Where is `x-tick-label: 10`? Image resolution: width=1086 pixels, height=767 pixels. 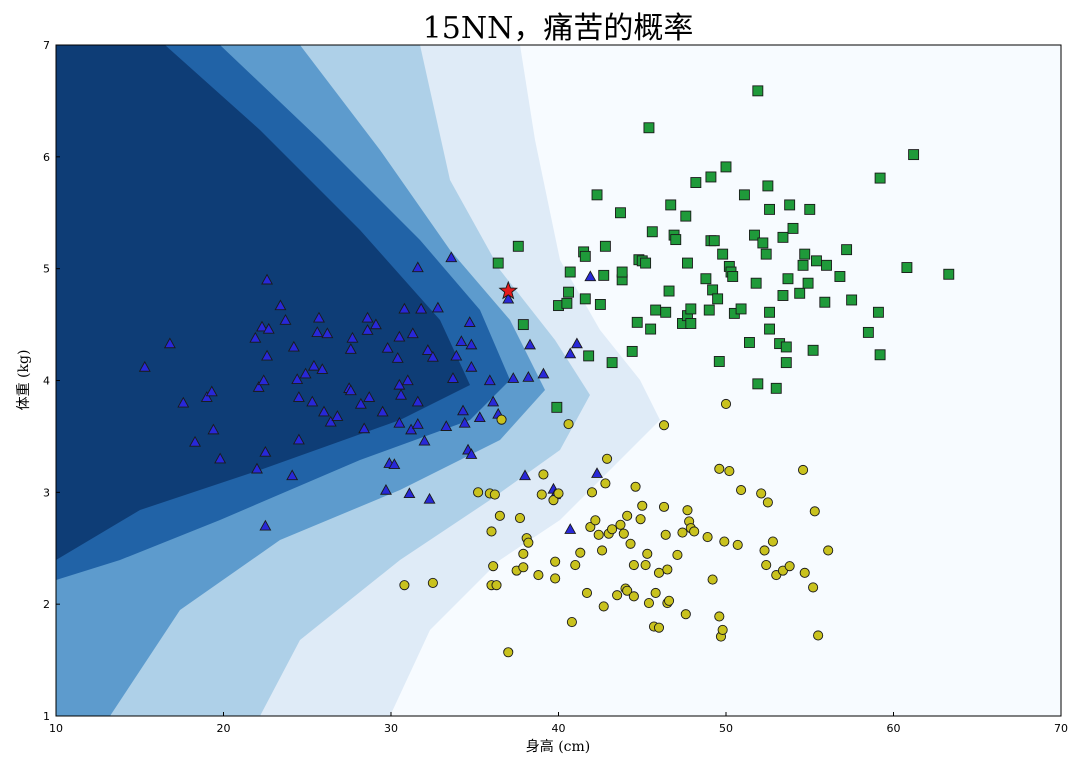
x-tick-label: 10 is located at coordinates (56, 728).